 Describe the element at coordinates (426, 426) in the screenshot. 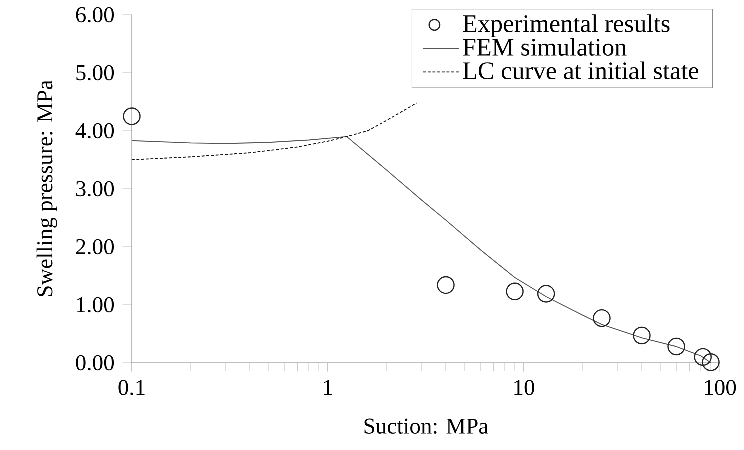

I see `x-axis-title: Suction: MPa` at that location.